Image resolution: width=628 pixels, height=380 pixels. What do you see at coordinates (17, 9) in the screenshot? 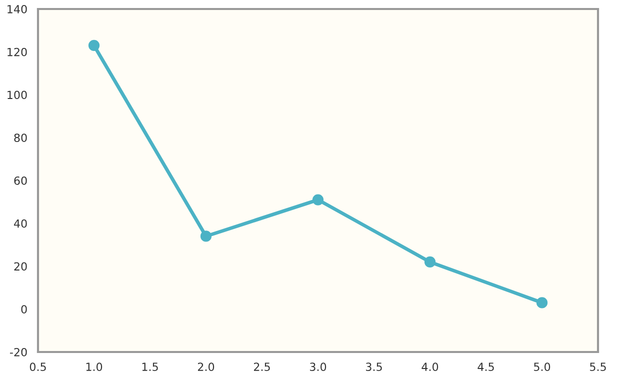
I see `y-tick-label: 140` at bounding box center [17, 9].